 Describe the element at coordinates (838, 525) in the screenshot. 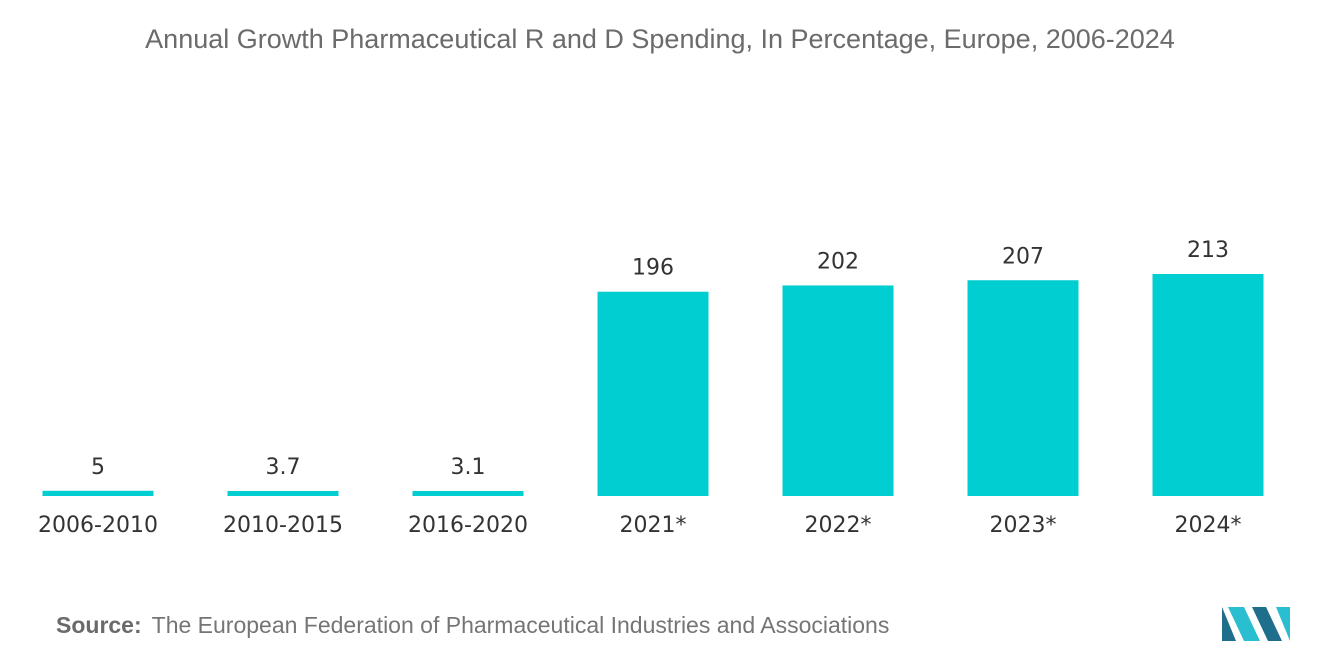

I see `category-label: 2022*` at that location.